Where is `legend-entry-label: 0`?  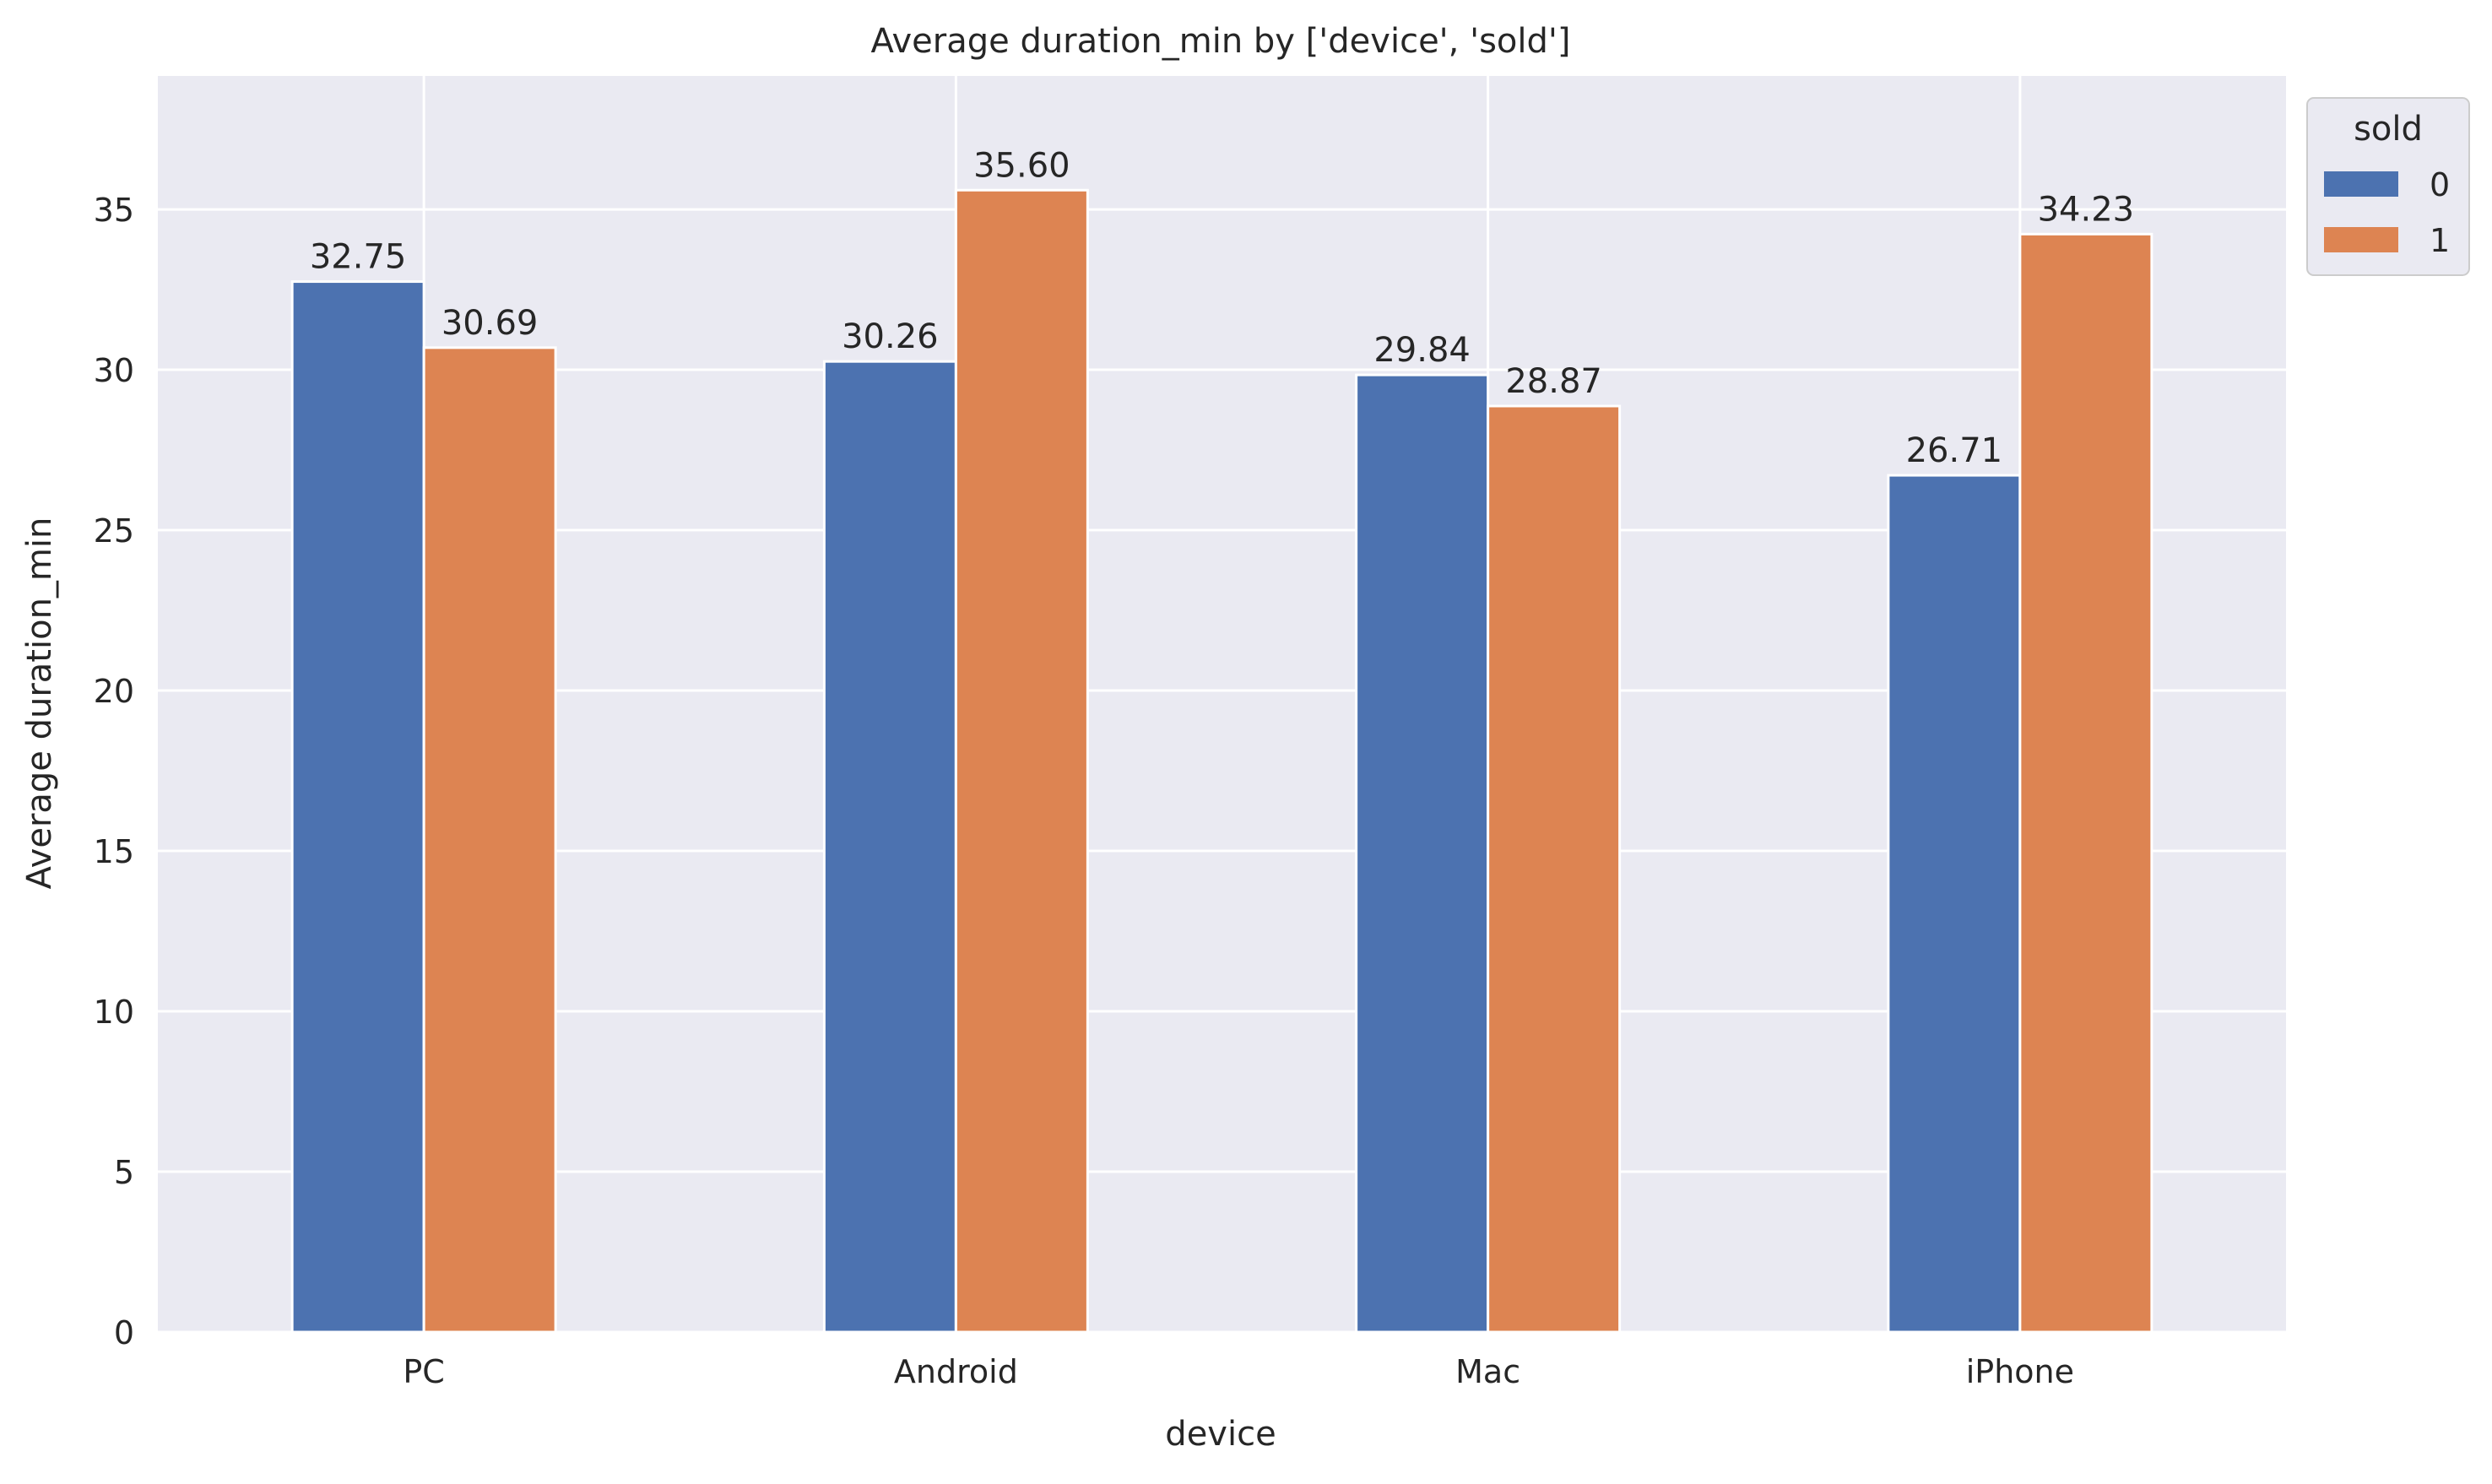 legend-entry-label: 0 is located at coordinates (2440, 184).